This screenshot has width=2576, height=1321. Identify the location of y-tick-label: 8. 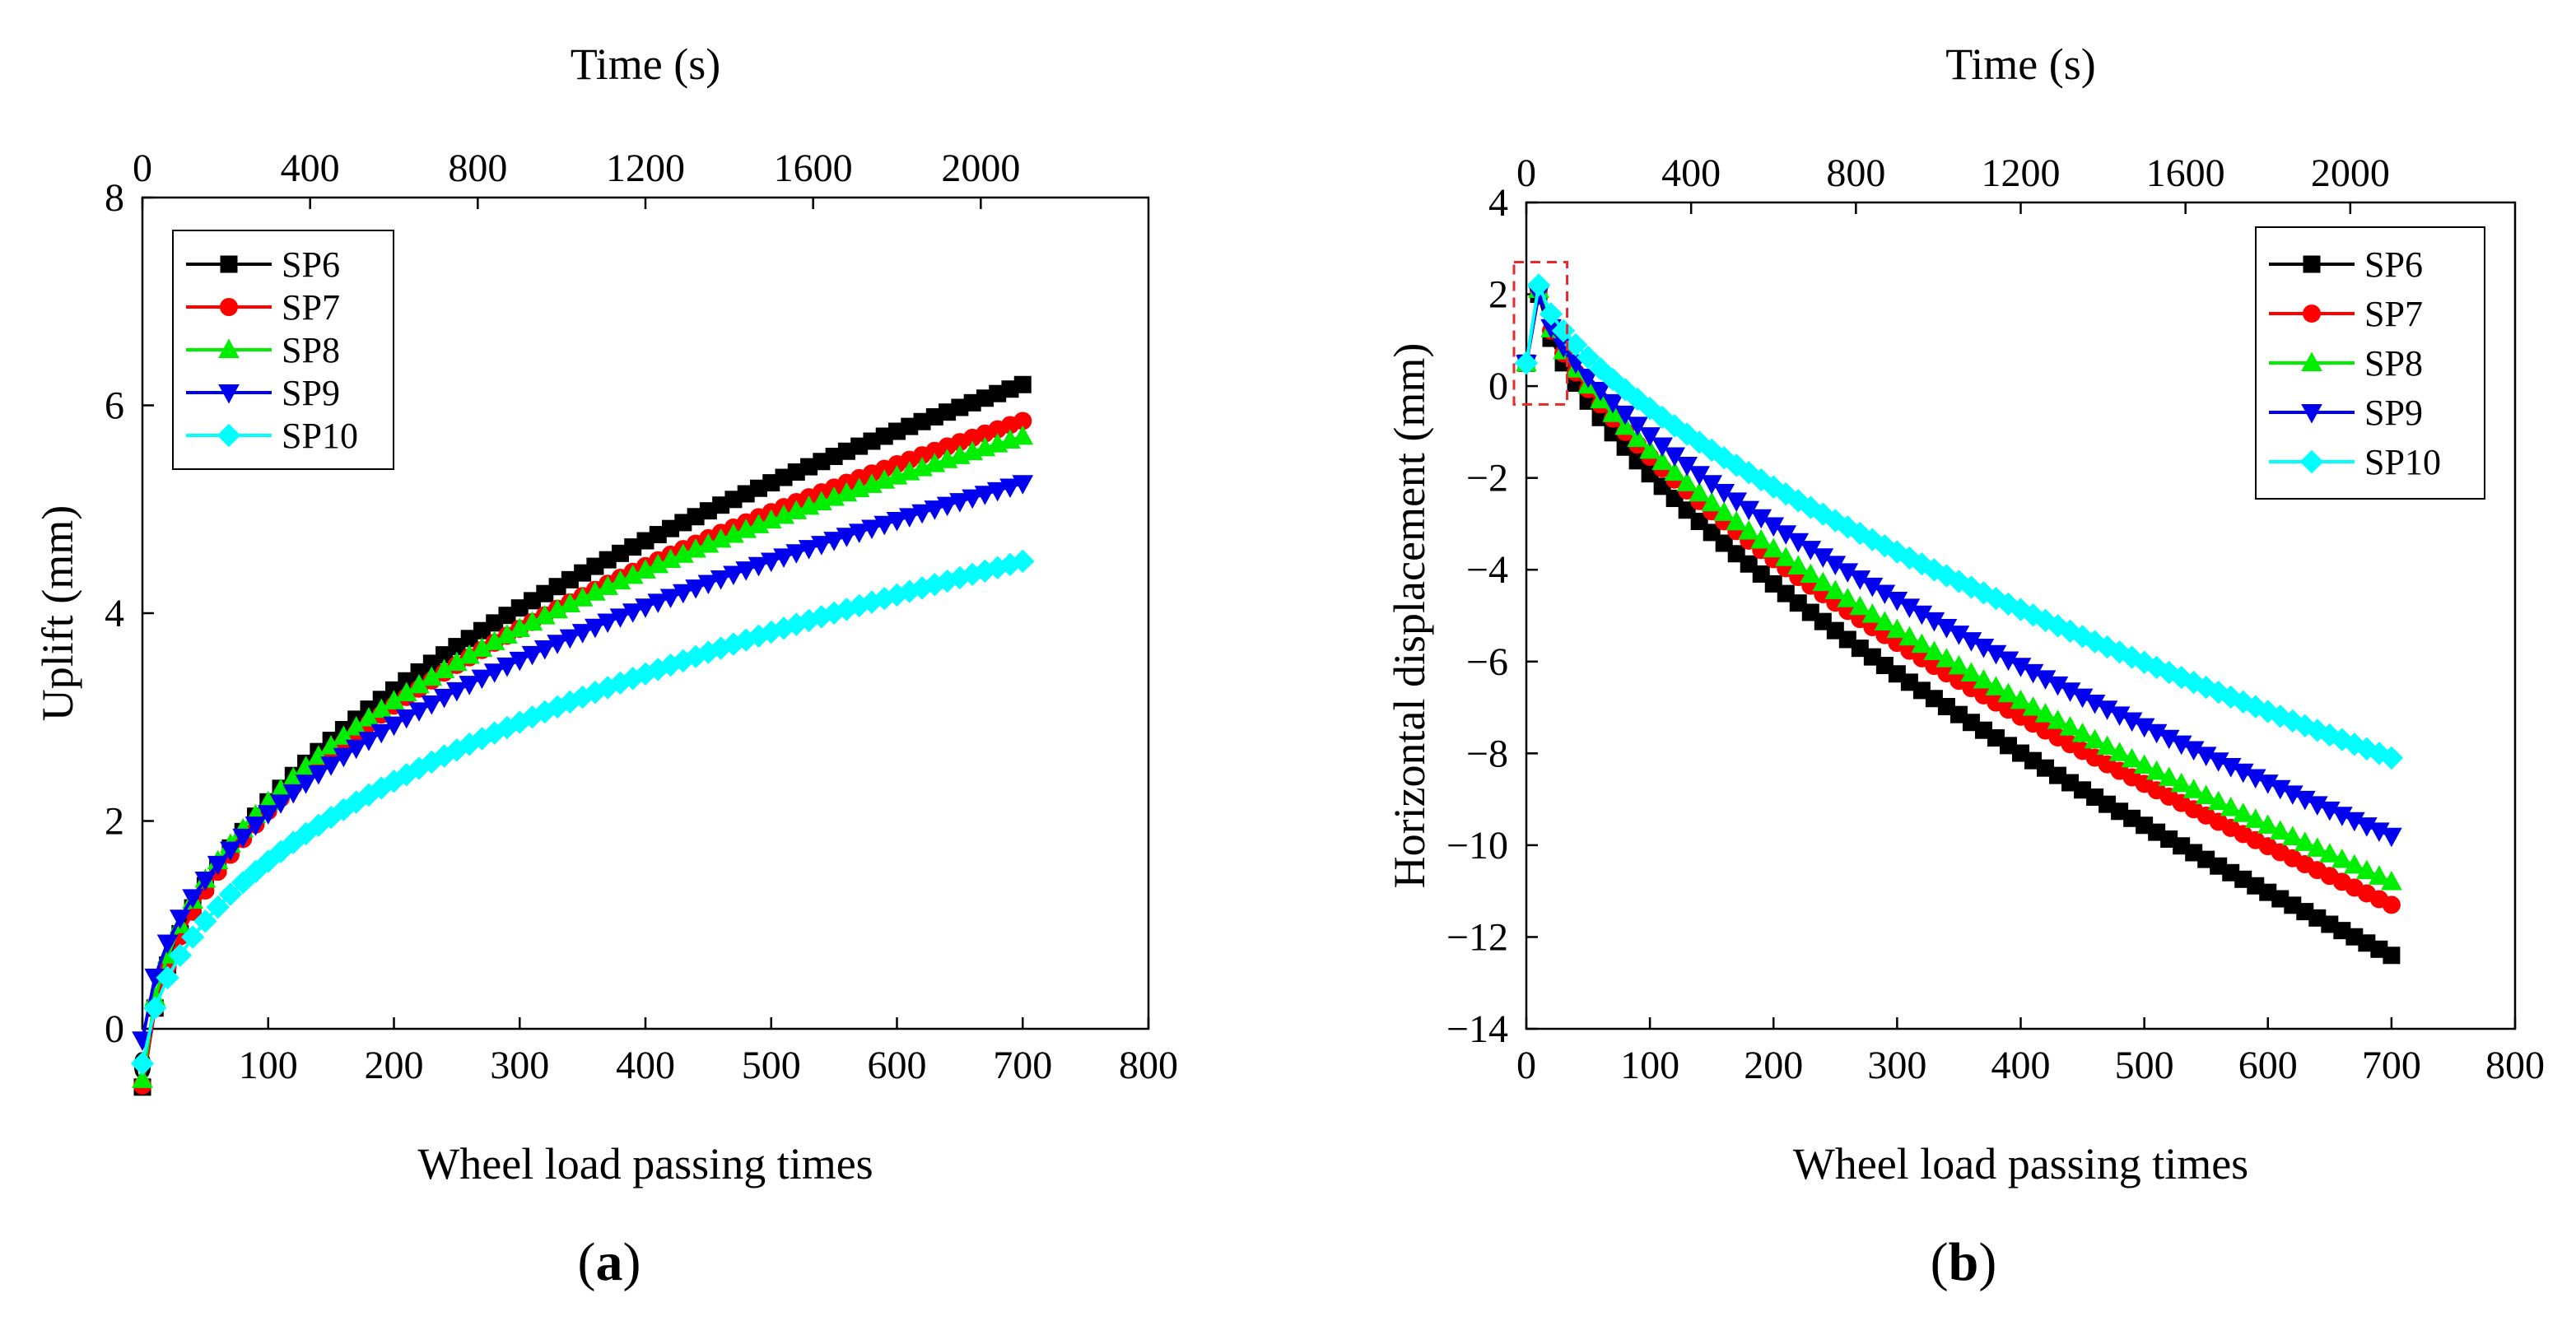
(114, 198).